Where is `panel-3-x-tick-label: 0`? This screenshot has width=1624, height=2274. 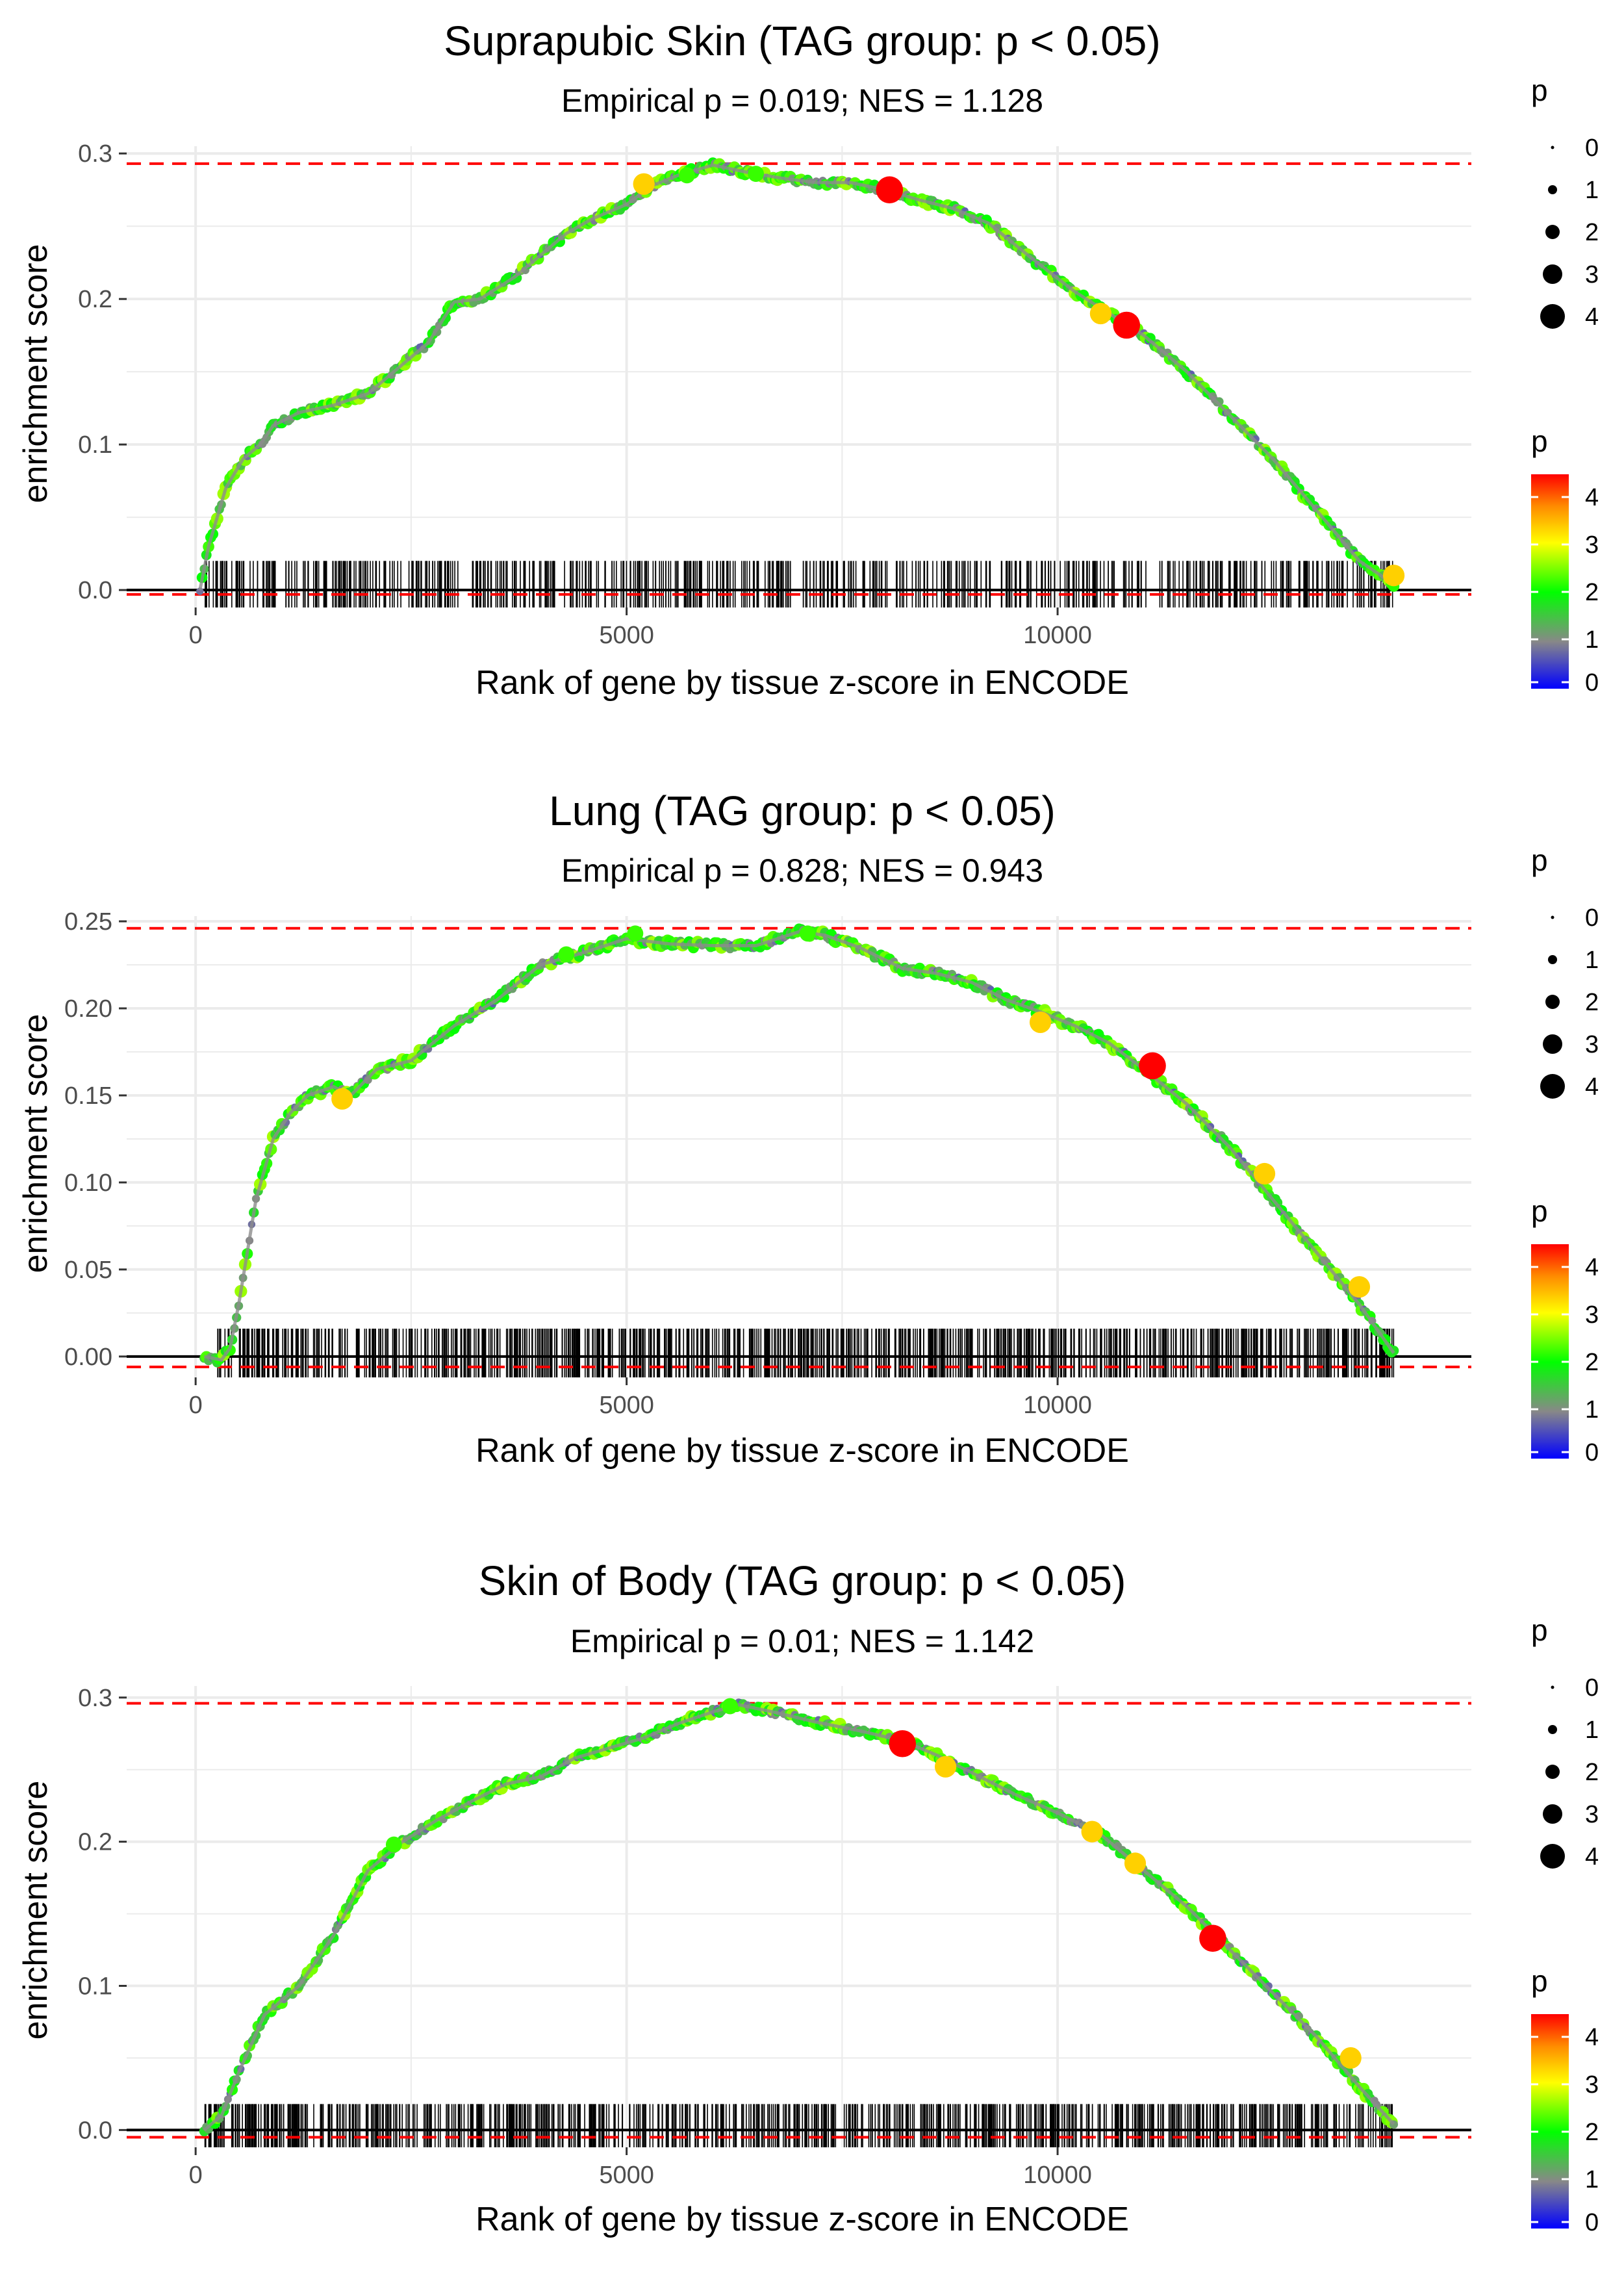 panel-3-x-tick-label: 0 is located at coordinates (196, 2175).